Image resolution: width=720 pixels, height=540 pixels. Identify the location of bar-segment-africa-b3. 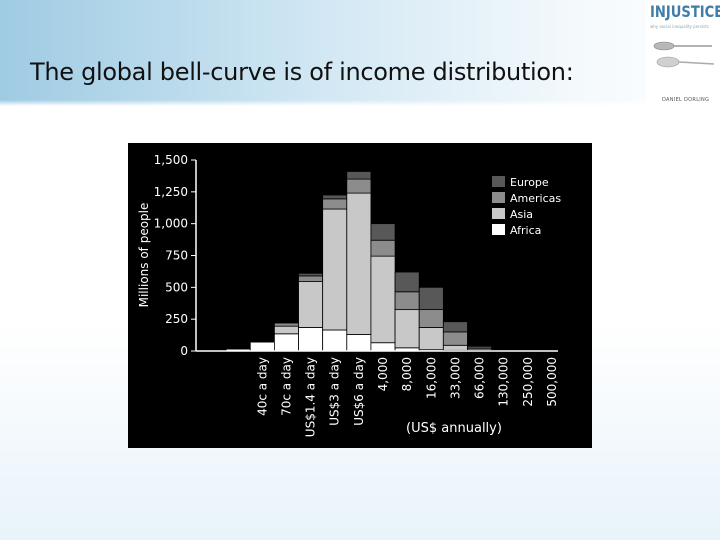
(262, 346).